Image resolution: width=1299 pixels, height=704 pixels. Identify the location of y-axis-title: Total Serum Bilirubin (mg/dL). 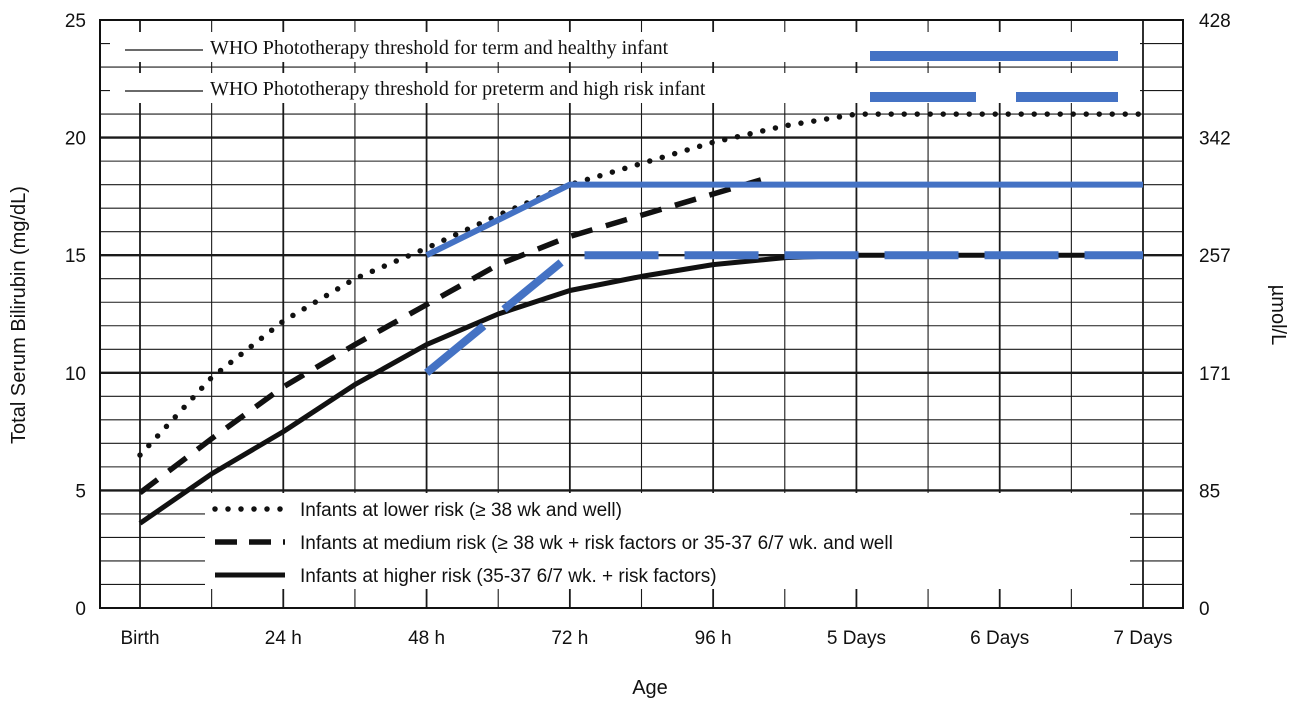
(19, 315).